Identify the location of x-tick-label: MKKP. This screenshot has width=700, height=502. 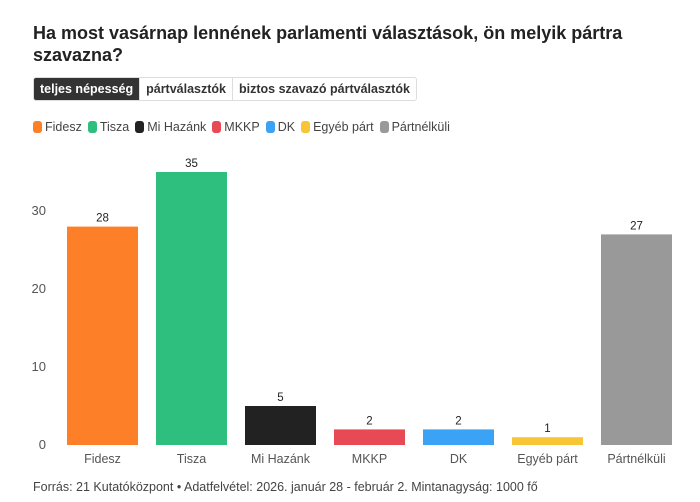
(369, 459).